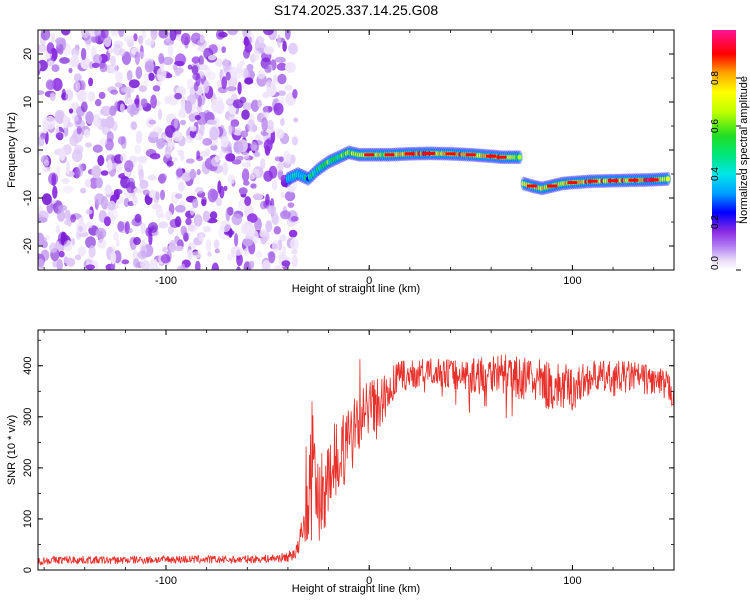 This screenshot has width=750, height=600. What do you see at coordinates (28, 417) in the screenshot?
I see `y-tick-label: 300` at bounding box center [28, 417].